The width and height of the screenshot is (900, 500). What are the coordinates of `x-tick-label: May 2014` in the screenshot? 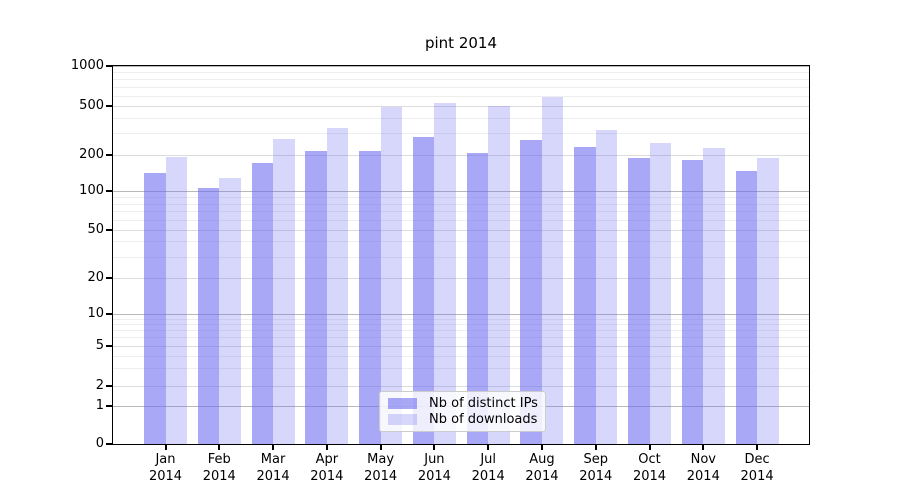 It's located at (381, 468).